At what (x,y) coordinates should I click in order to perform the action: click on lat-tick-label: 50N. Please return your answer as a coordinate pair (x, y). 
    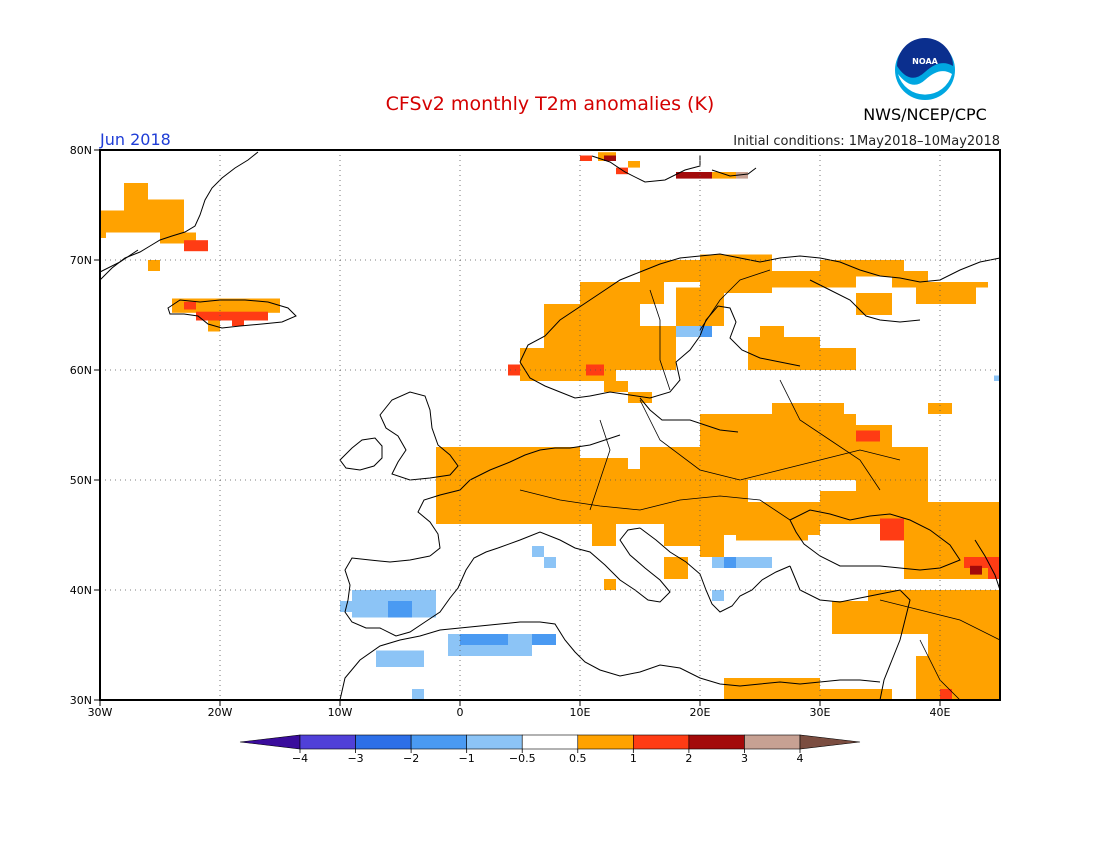
    Looking at the image, I should click on (81, 480).